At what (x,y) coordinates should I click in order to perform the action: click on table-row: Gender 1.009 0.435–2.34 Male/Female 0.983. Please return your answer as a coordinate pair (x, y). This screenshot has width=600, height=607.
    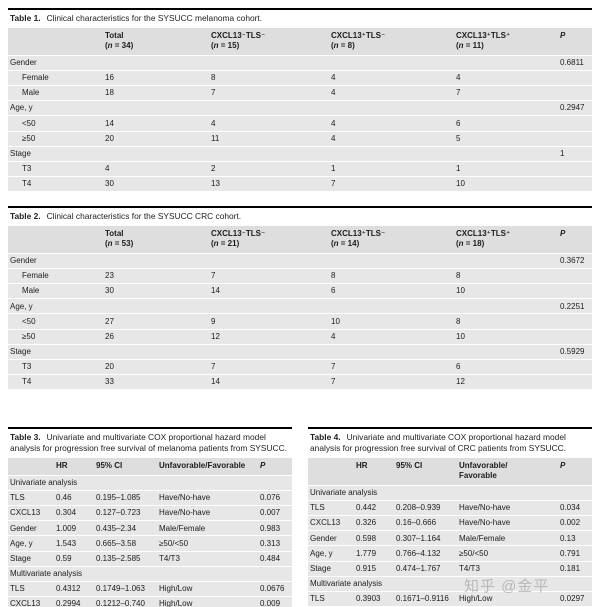
    Looking at the image, I should click on (150, 529).